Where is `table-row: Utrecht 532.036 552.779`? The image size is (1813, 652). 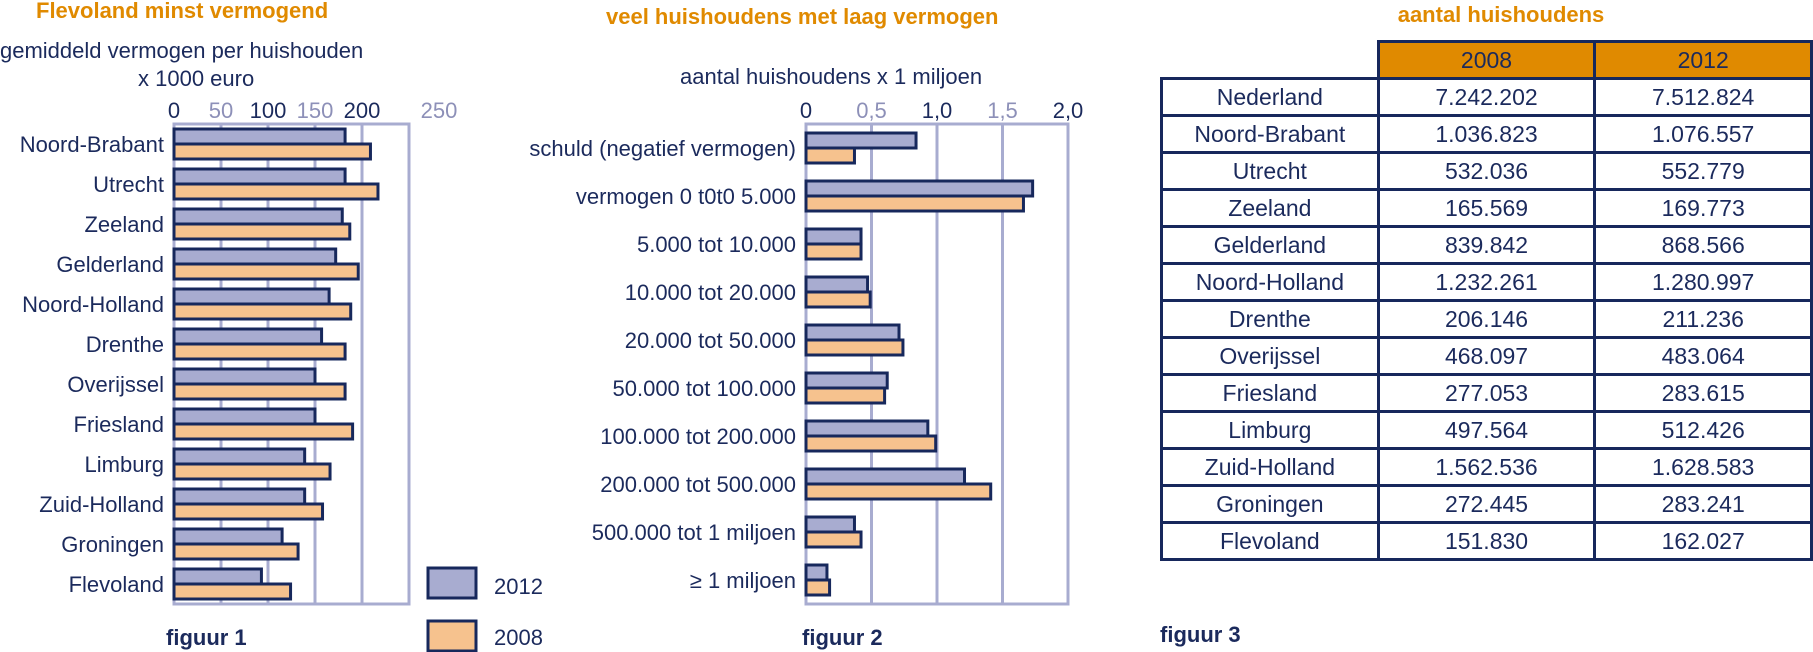
table-row: Utrecht 532.036 552.779 is located at coordinates (1486, 171).